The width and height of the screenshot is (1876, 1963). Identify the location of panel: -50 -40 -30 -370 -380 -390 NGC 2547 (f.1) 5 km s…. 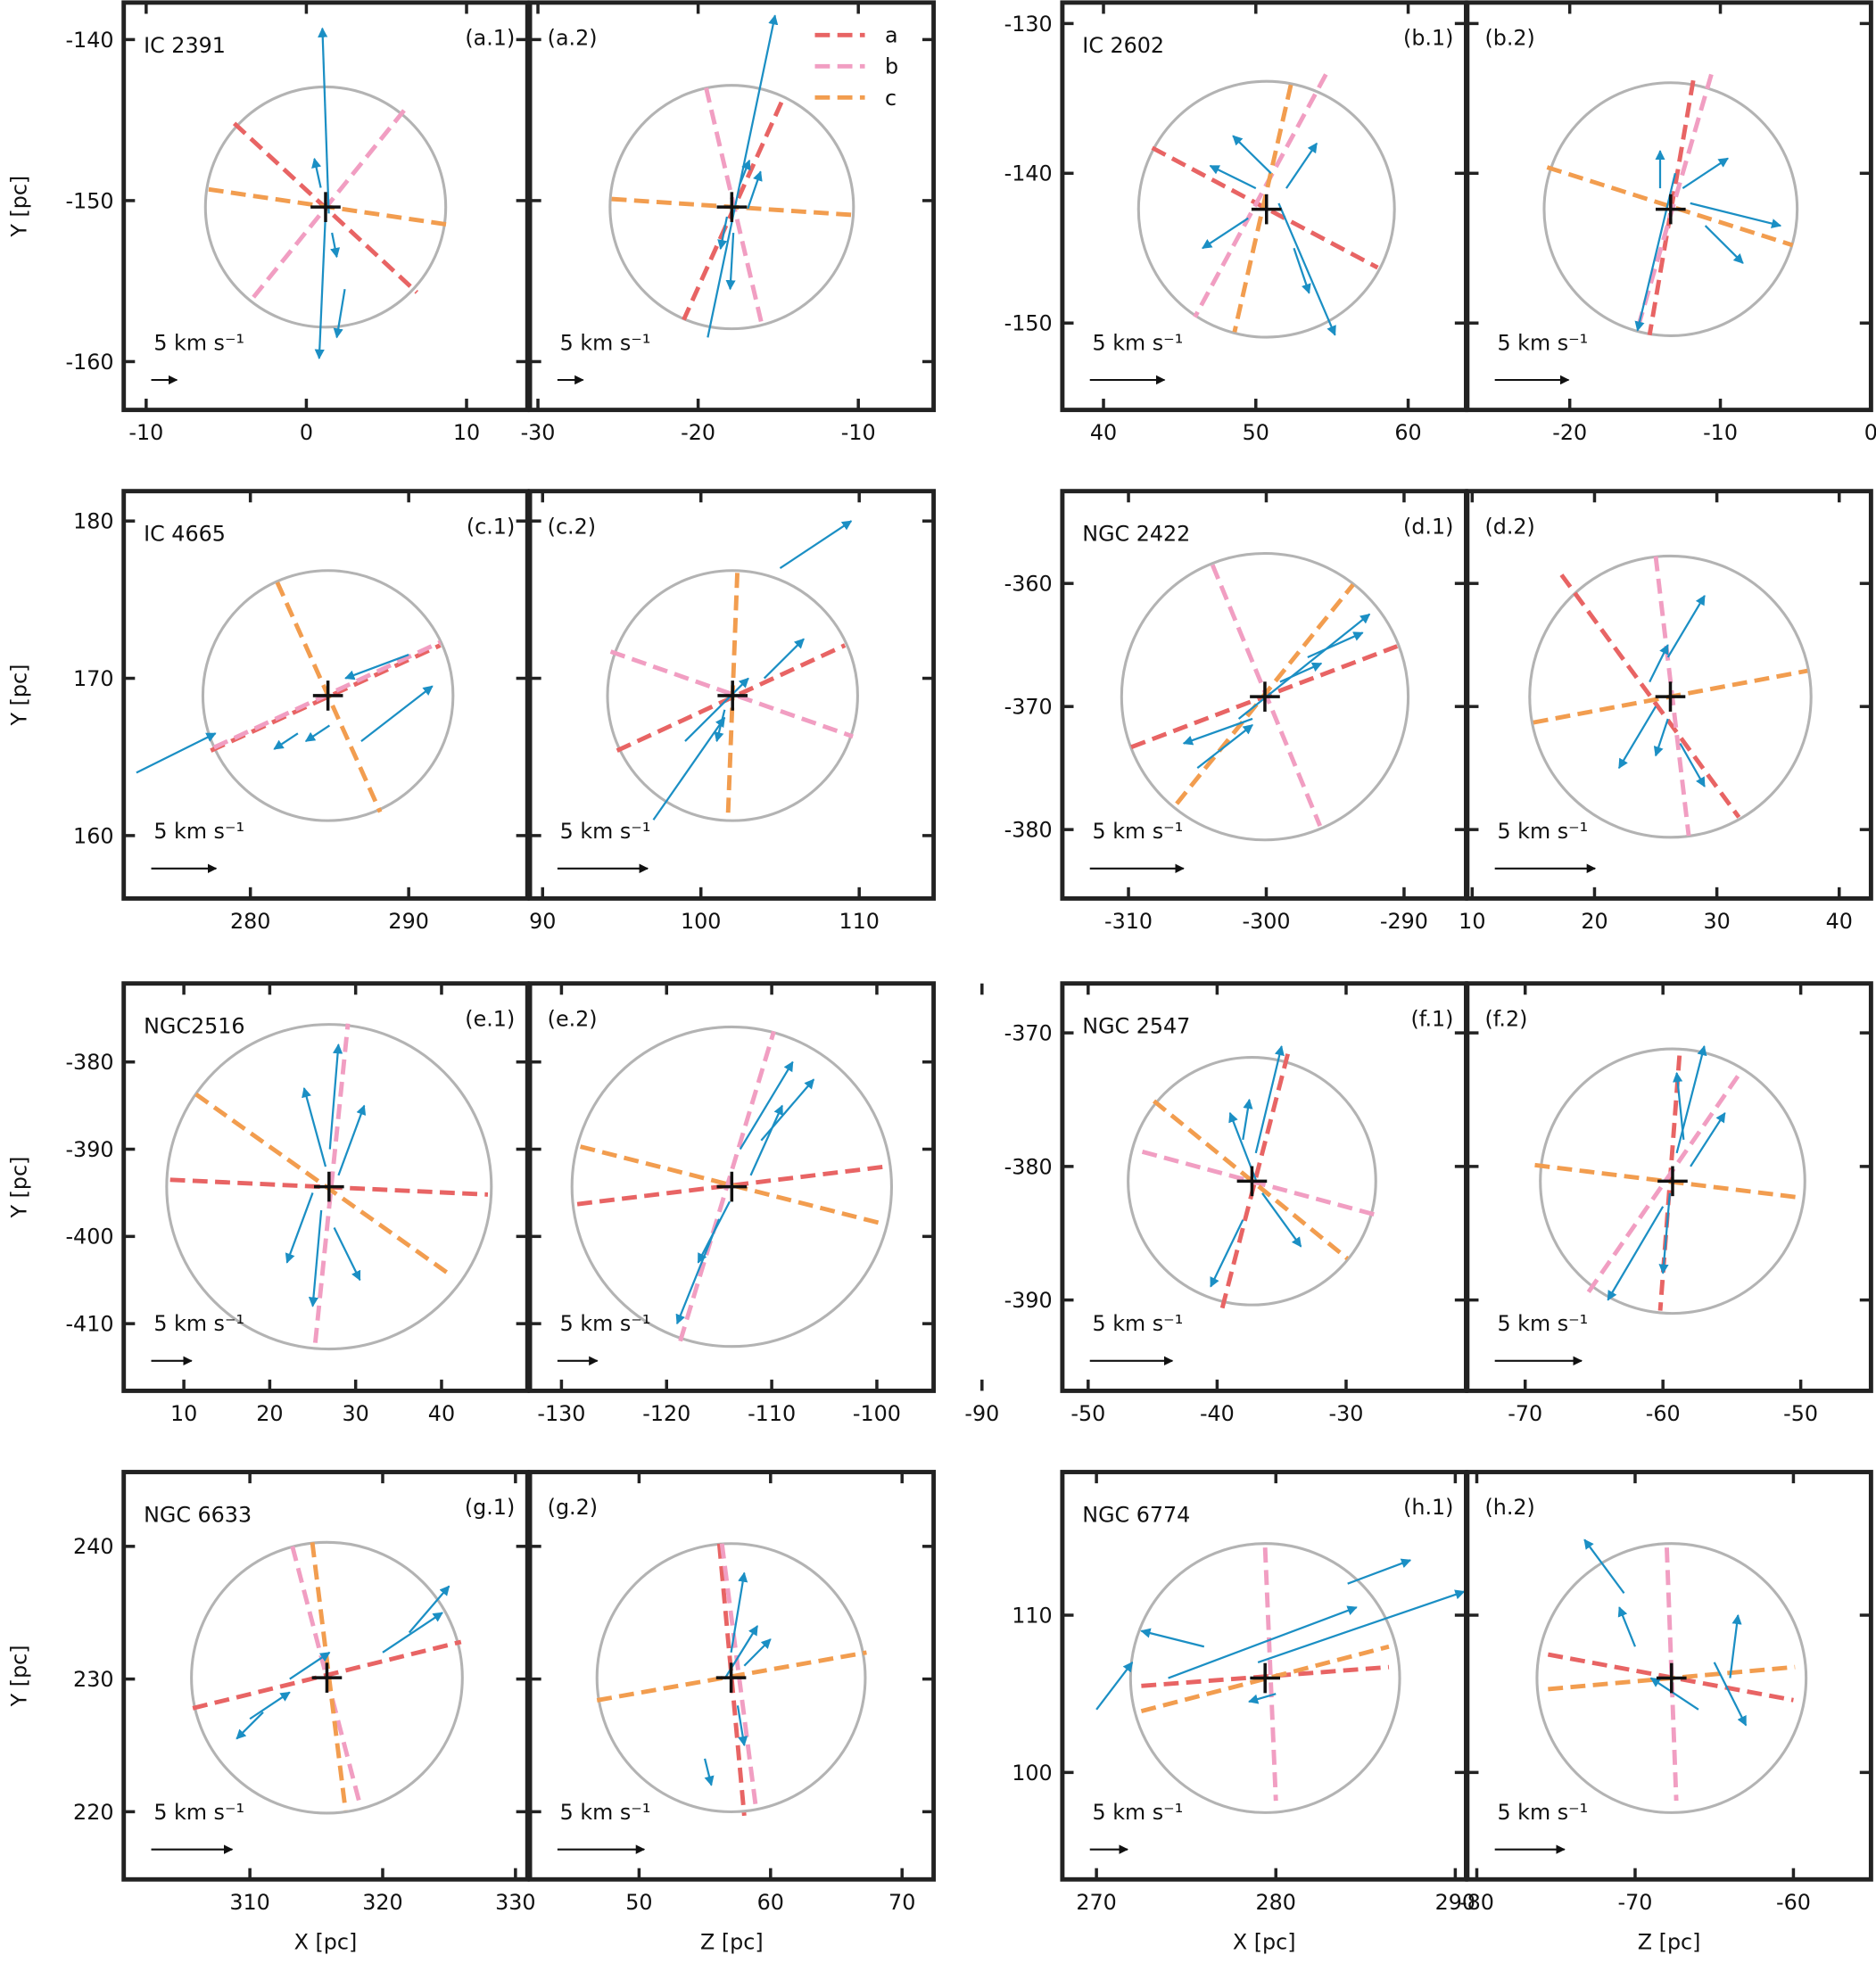
(1236, 1203).